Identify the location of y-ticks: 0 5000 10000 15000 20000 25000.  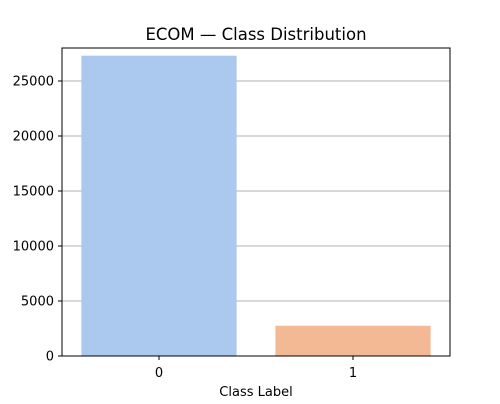
(37, 220).